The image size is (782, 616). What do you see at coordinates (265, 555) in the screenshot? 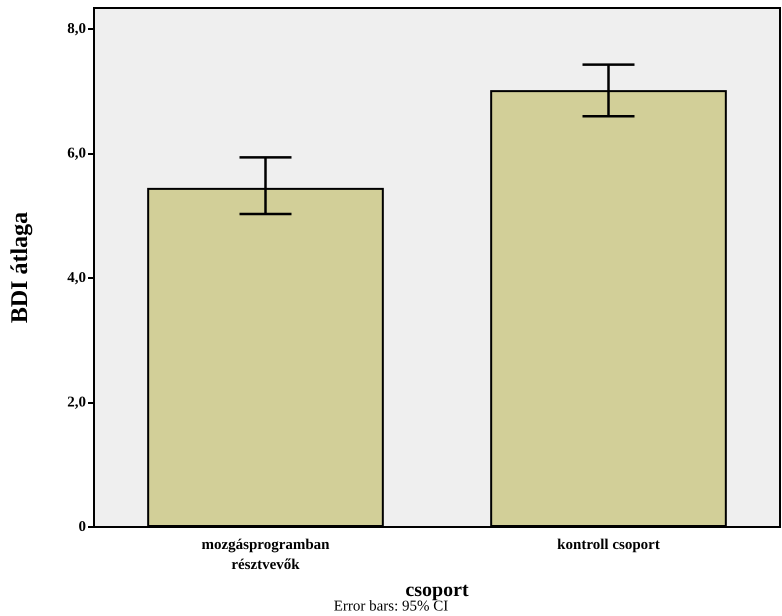
I see `x-tick-label: mozgásprogramban résztvevők` at bounding box center [265, 555].